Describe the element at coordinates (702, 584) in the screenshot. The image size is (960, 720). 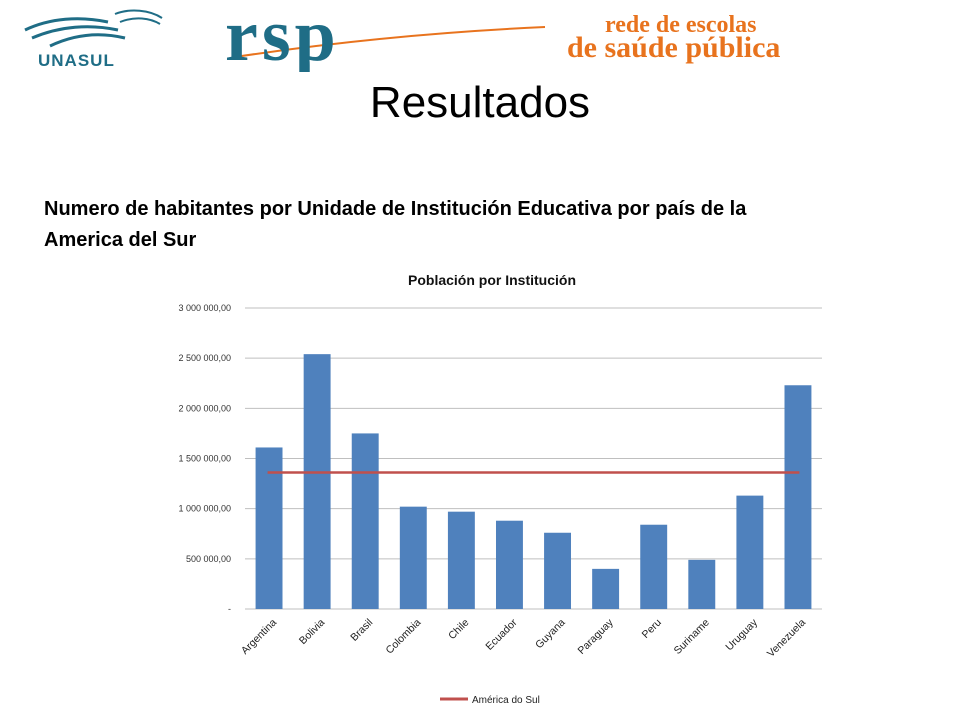
I see `bar-suriname` at that location.